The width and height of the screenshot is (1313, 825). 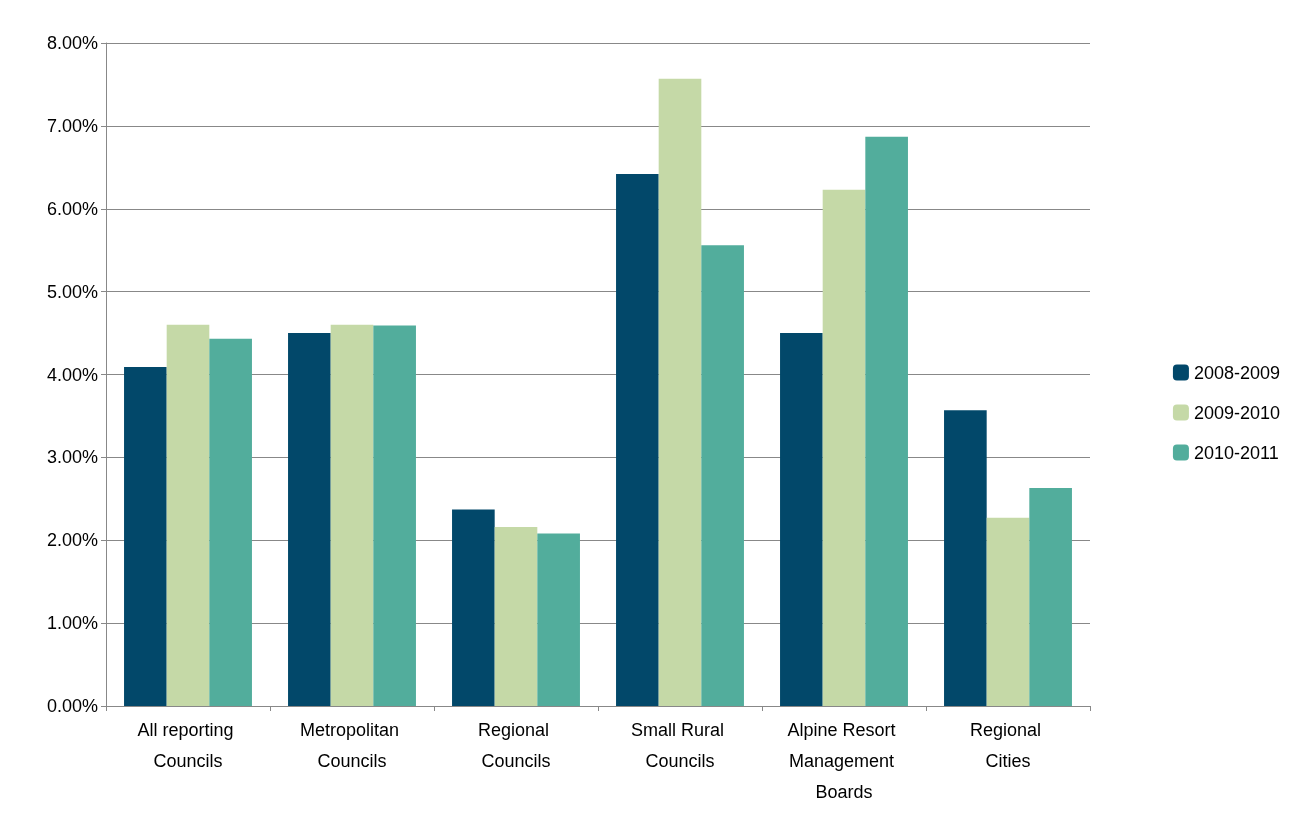 I want to click on y-tick-label: 0.00%, so click(x=72, y=706).